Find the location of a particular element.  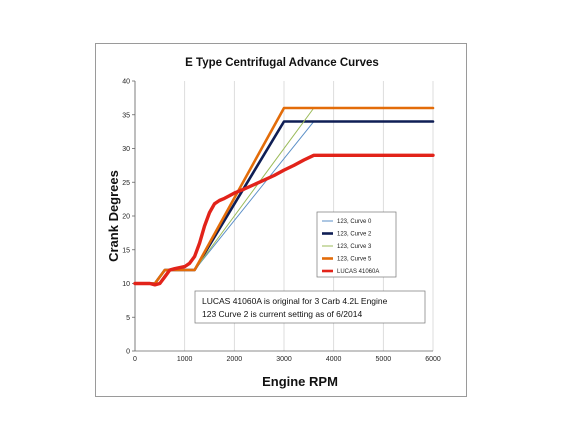

y-tick-label: 15 is located at coordinates (126, 250).